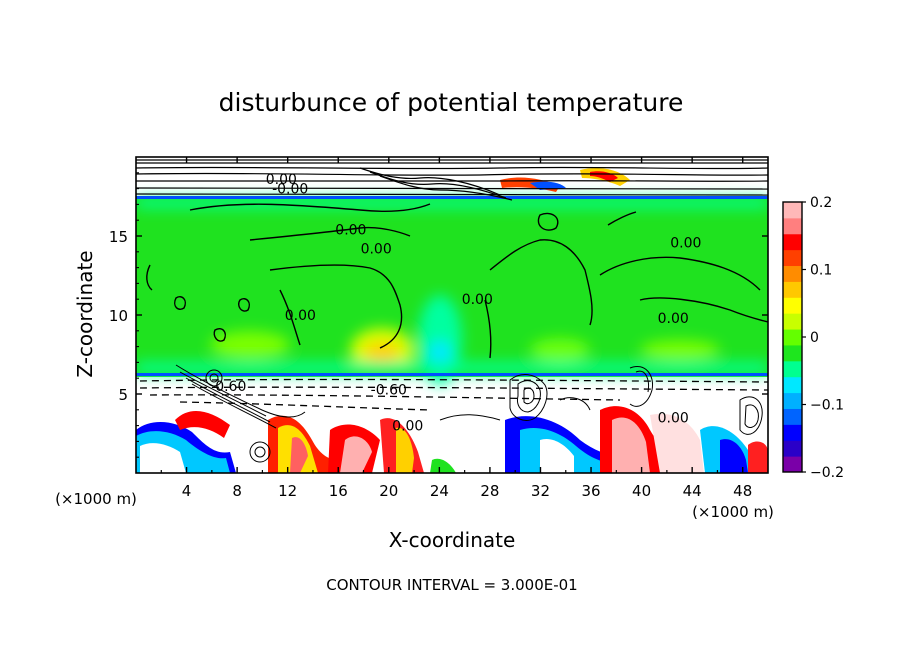  I want to click on colorbar-tick-label: 0, so click(814, 338).